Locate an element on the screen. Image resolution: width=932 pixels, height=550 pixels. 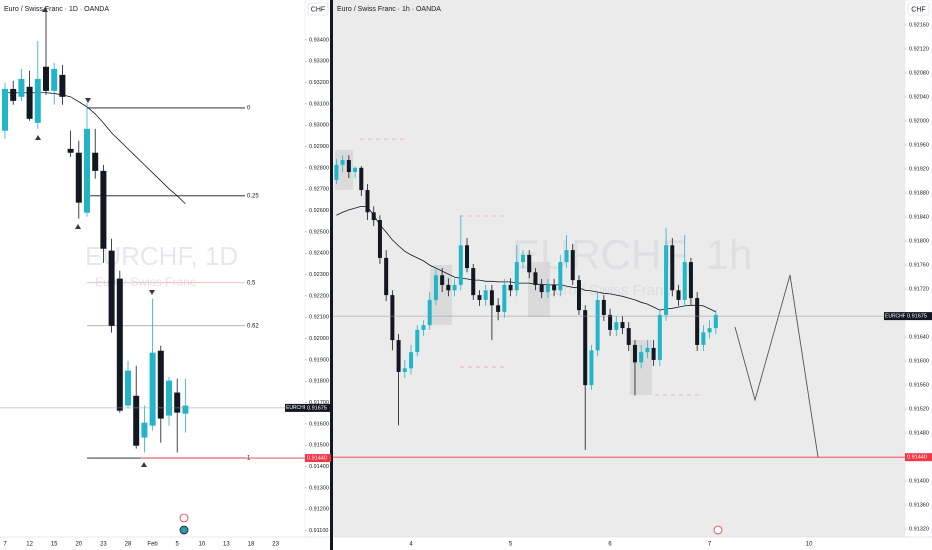
y-tick-label: 0.91960 is located at coordinates (919, 146).